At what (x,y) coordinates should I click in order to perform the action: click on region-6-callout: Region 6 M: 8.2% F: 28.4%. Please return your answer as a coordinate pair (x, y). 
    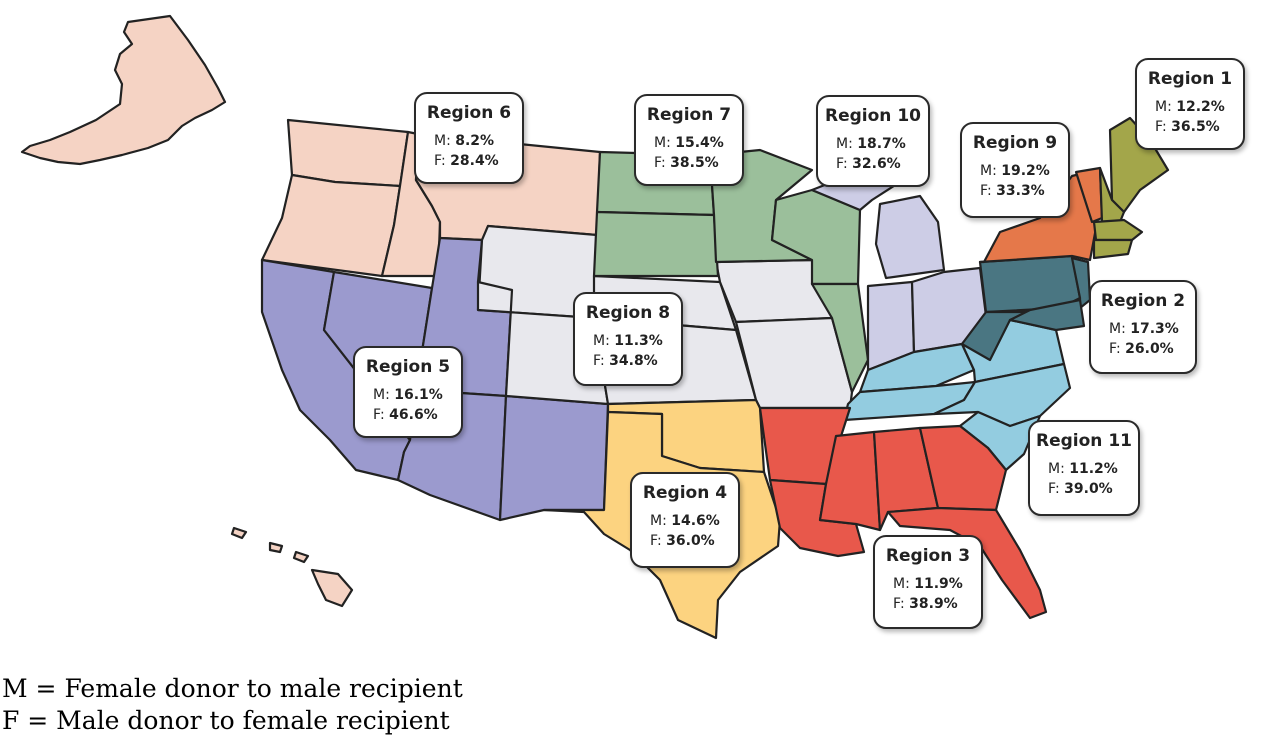
    Looking at the image, I should click on (469, 138).